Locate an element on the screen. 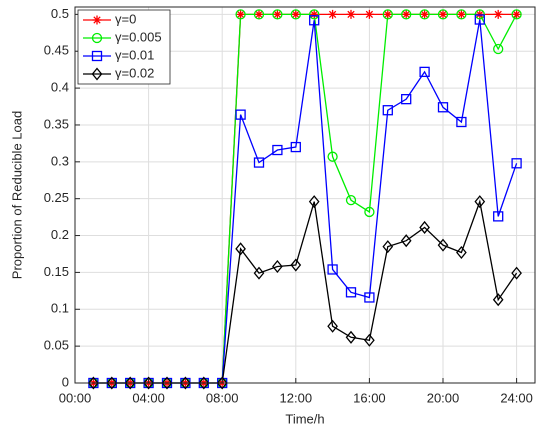  y-tick-label: 0.4 is located at coordinates (60, 87).